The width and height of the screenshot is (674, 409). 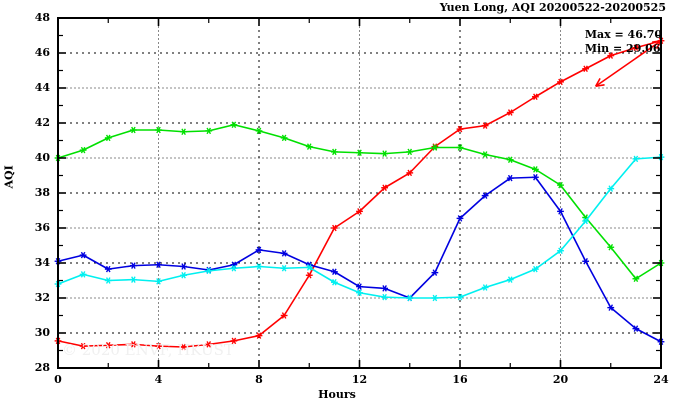 What do you see at coordinates (42, 262) in the screenshot?
I see `y-tick-label: 34` at bounding box center [42, 262].